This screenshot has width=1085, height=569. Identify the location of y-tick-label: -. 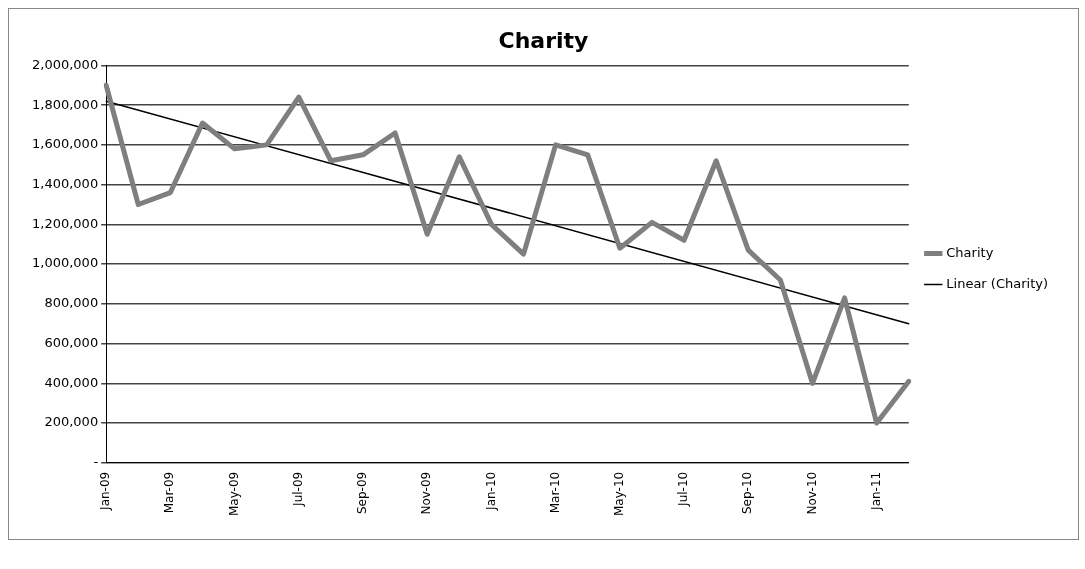
(96, 462).